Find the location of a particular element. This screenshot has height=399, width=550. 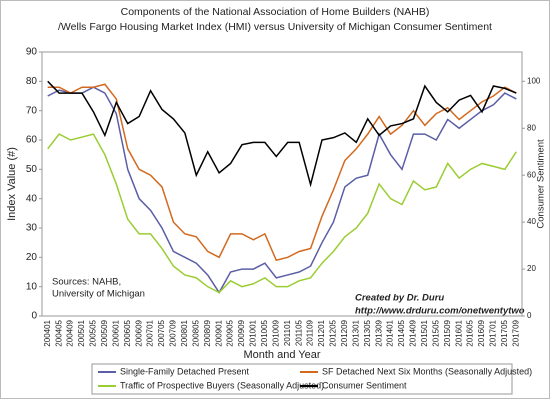

x-tick-label: 200501 is located at coordinates (81, 332).